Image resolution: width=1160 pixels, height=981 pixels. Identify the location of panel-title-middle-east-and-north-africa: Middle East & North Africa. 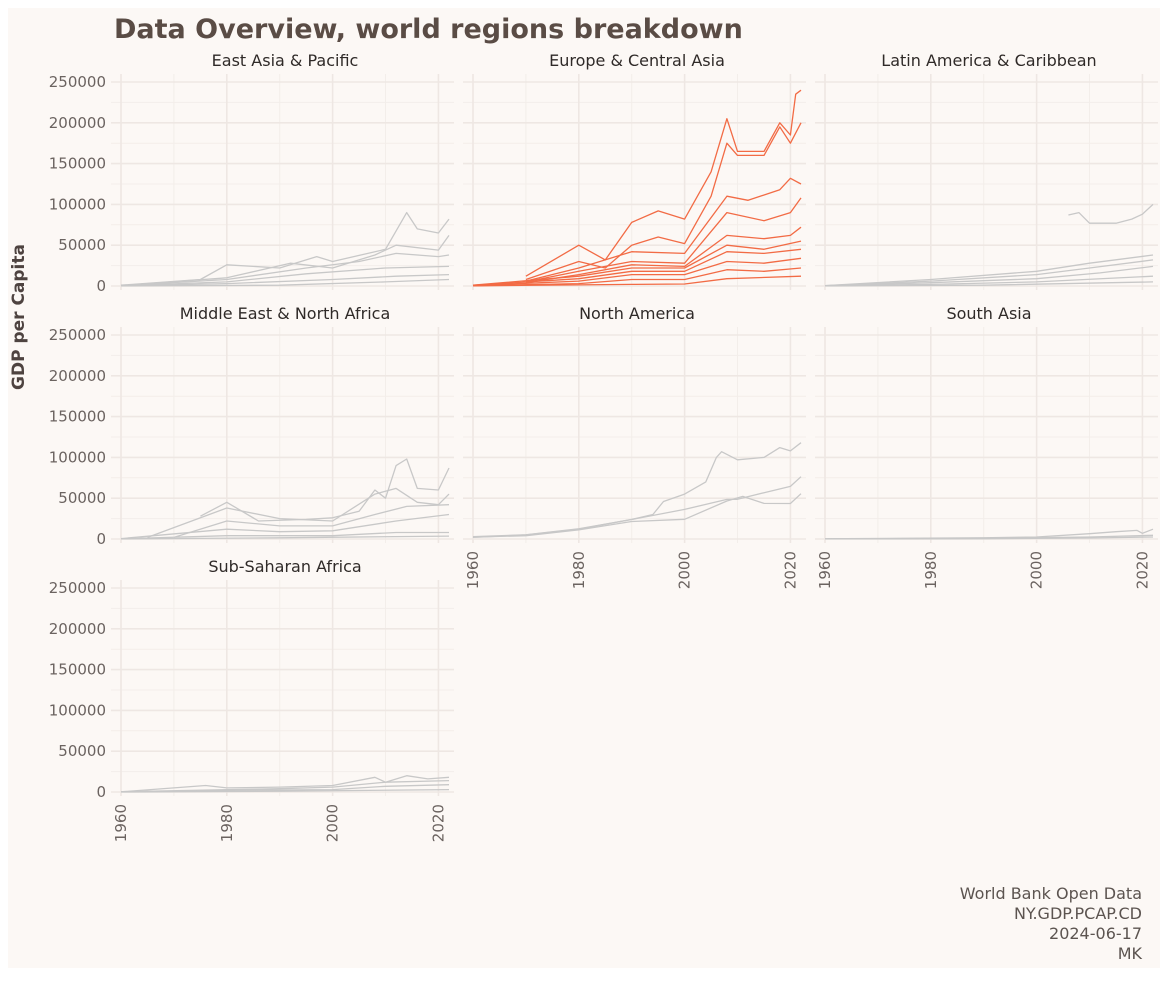
(285, 313).